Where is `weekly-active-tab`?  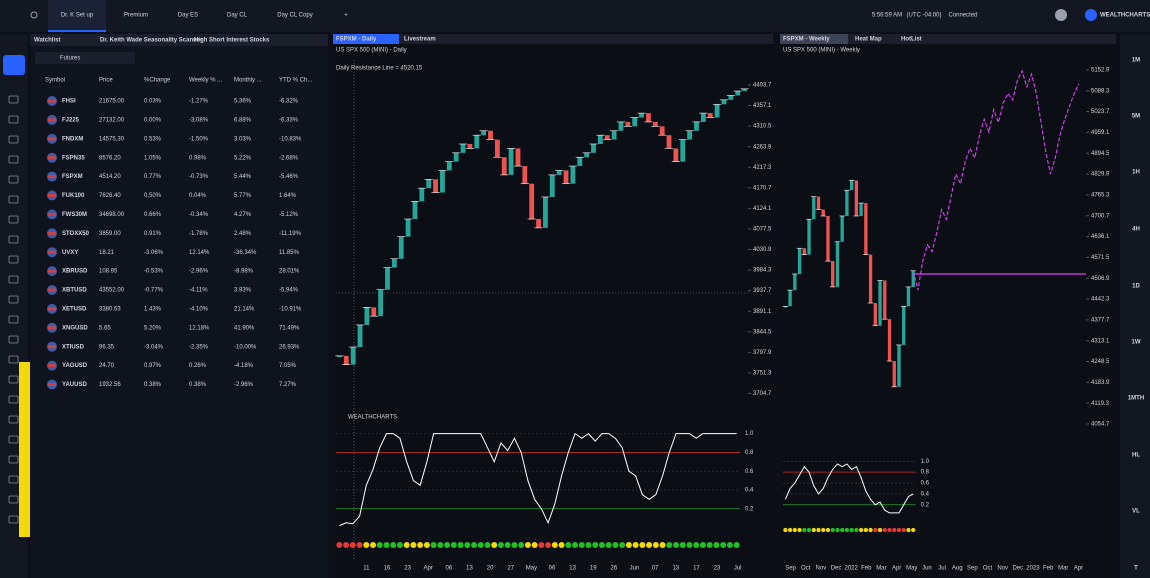
weekly-active-tab is located at coordinates (814, 39).